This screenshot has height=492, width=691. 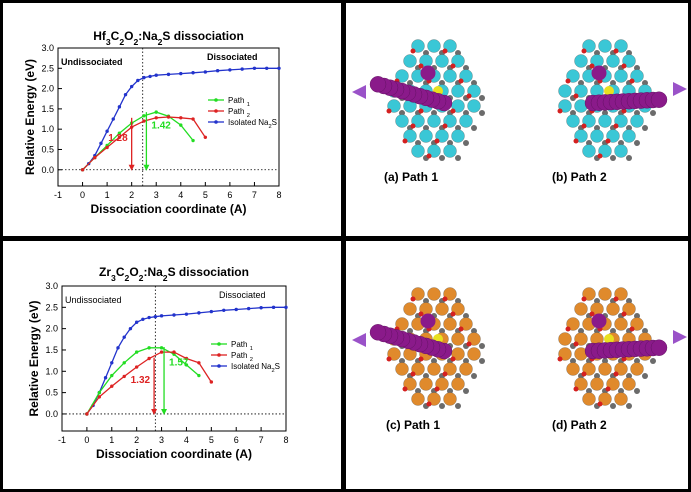 I want to click on y-tick-label: 1.5, so click(x=47, y=109).